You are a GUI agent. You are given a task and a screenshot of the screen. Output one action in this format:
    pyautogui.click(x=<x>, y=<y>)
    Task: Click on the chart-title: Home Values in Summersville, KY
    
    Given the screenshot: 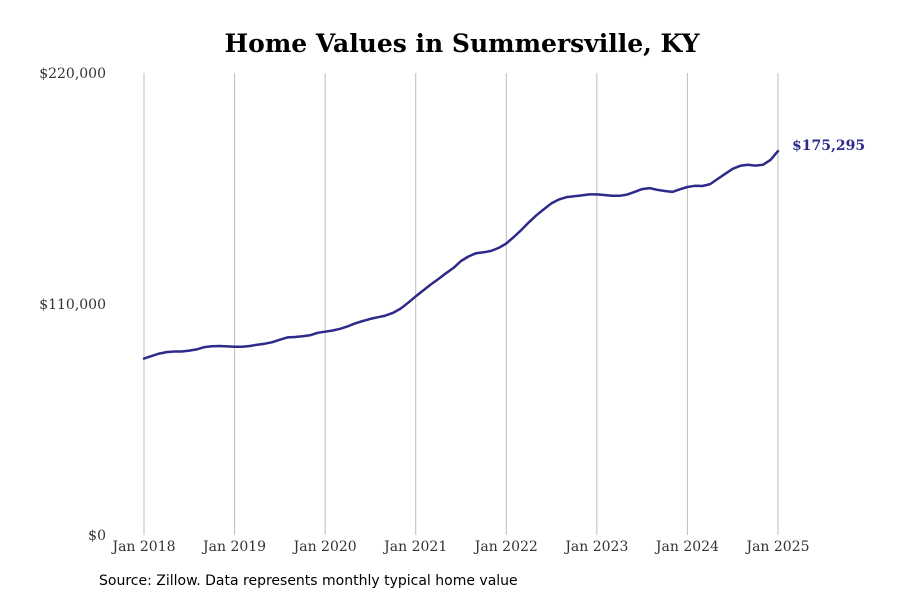 What is the action you would take?
    pyautogui.click(x=463, y=43)
    